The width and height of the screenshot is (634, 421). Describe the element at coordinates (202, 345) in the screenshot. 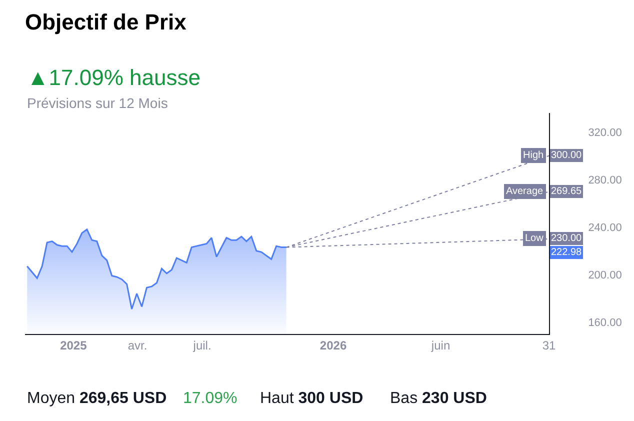

I see `x-tick-label: juil.` at that location.